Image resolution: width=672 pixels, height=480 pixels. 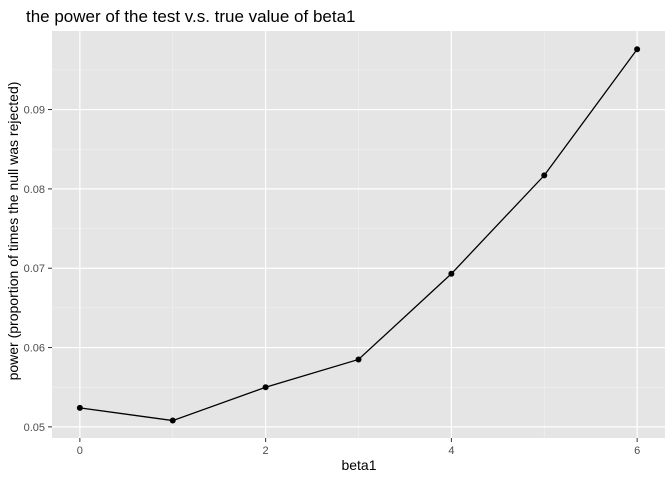 I want to click on y-tick-label: 0.07, so click(x=34, y=269).